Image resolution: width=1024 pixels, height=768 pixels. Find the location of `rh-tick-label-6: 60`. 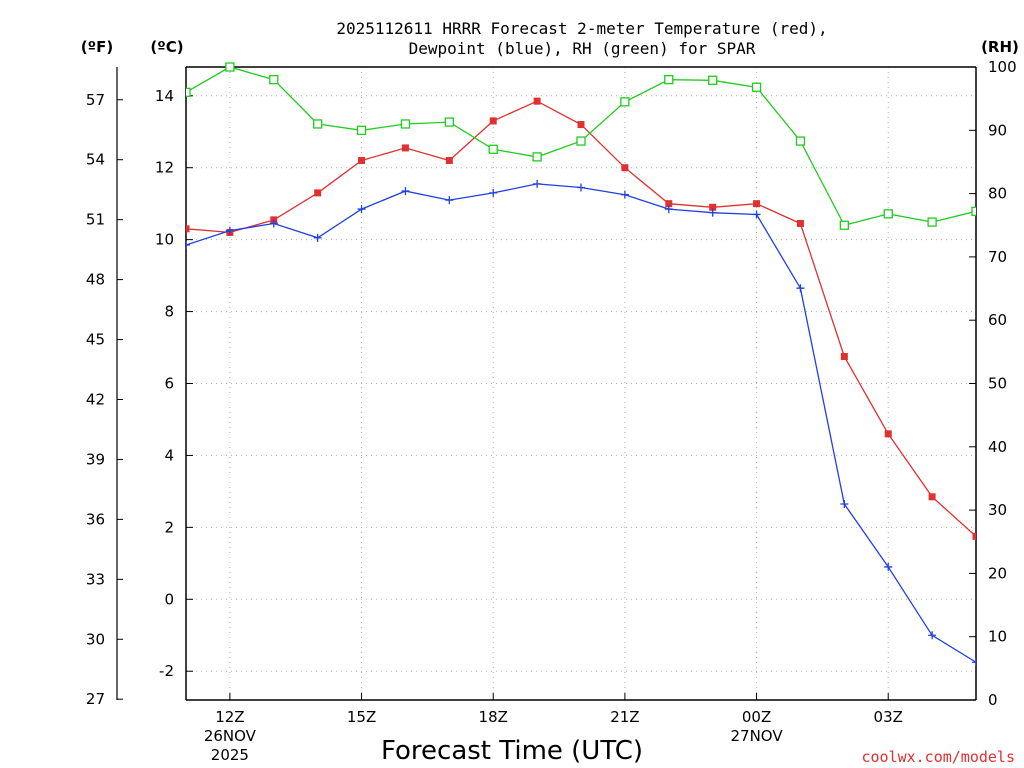

rh-tick-label-6: 60 is located at coordinates (997, 320).